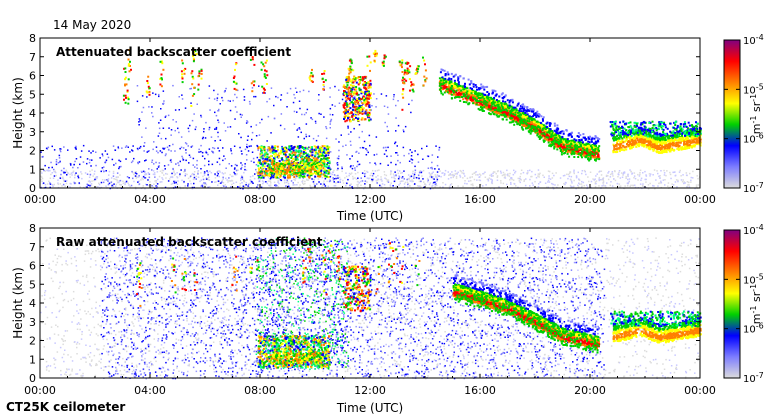 This screenshot has width=780, height=420. What do you see at coordinates (65, 407) in the screenshot?
I see `instrument-label: CT25K ceilometer` at bounding box center [65, 407].